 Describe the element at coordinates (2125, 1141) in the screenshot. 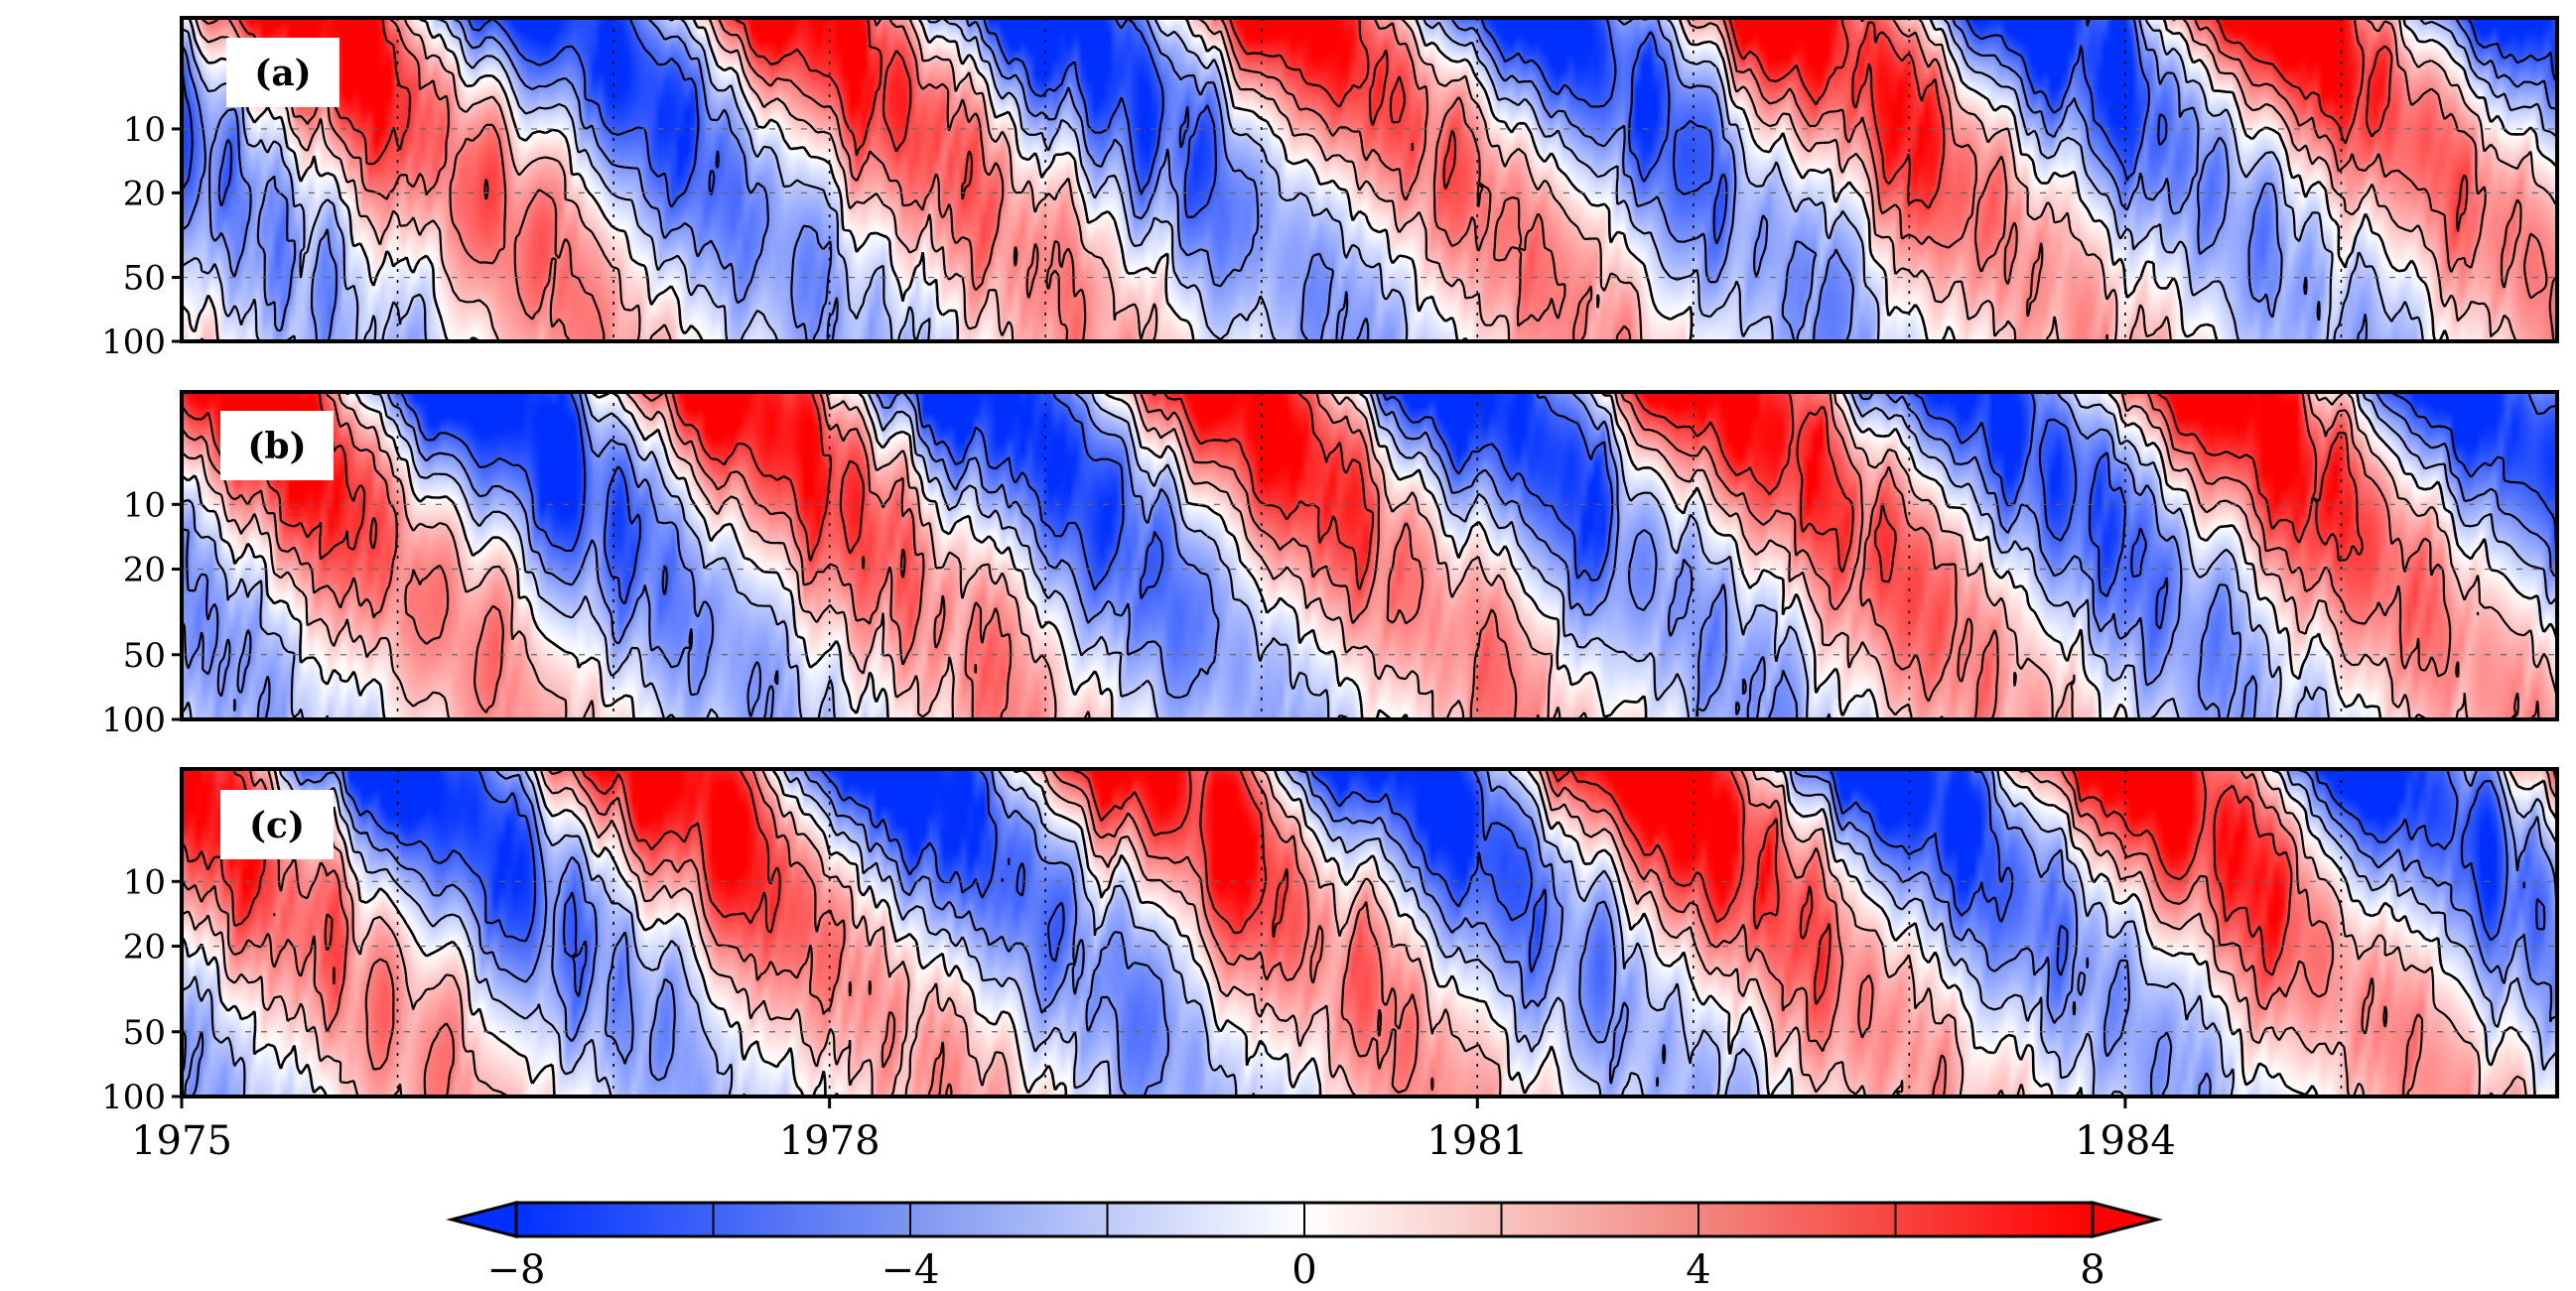

I see `x-tick-label: 1984` at that location.